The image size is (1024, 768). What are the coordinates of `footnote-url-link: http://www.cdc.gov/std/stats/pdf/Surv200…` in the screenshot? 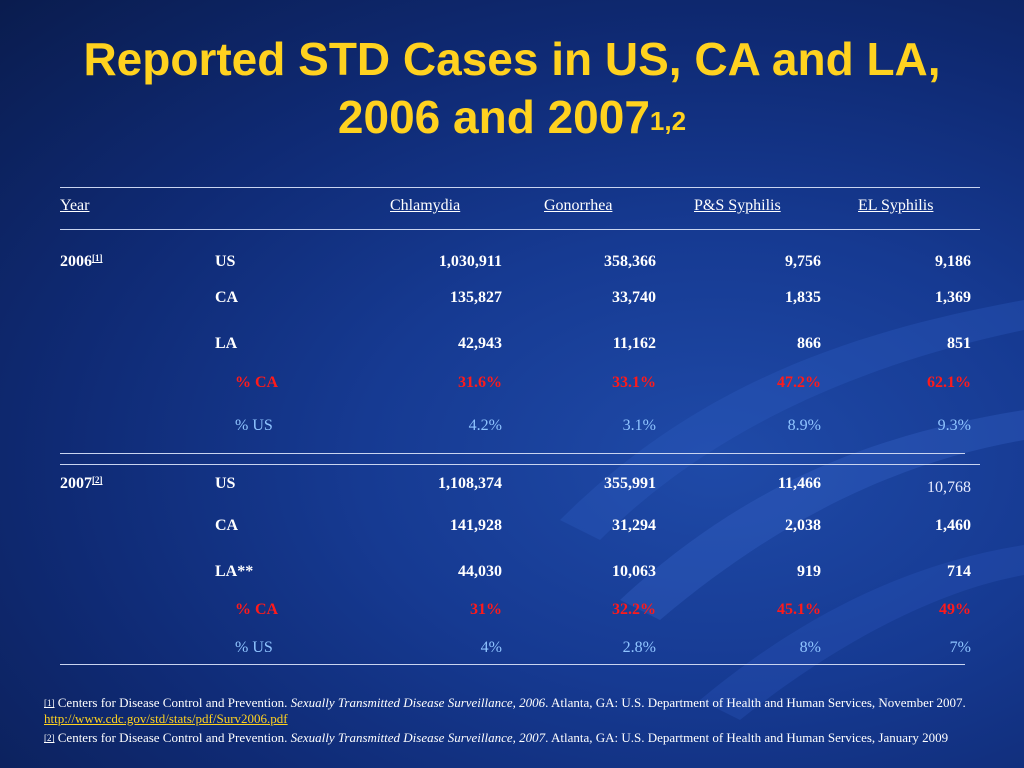 It's located at (166, 718).